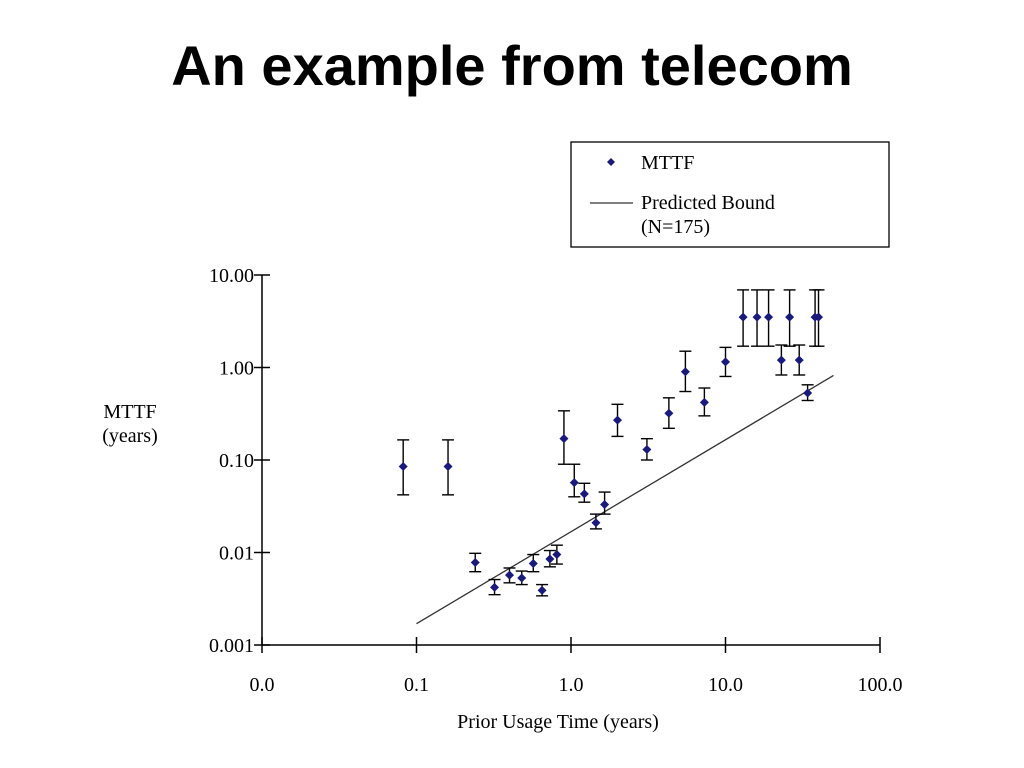 The image size is (1024, 768). What do you see at coordinates (725, 685) in the screenshot?
I see `x-tick-label: 10.0` at bounding box center [725, 685].